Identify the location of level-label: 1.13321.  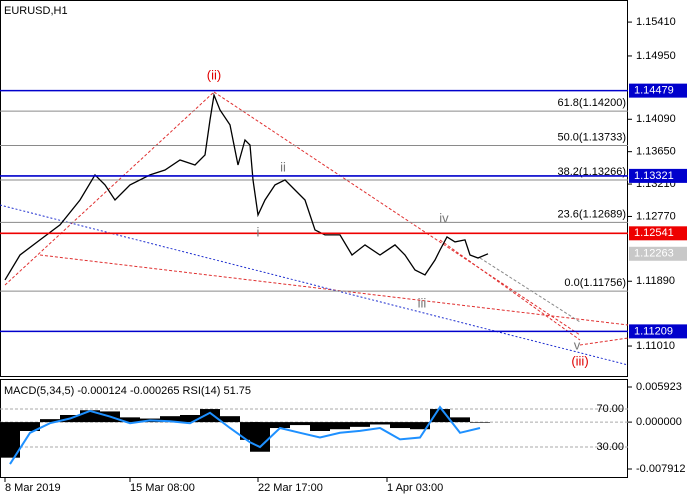
(654, 176).